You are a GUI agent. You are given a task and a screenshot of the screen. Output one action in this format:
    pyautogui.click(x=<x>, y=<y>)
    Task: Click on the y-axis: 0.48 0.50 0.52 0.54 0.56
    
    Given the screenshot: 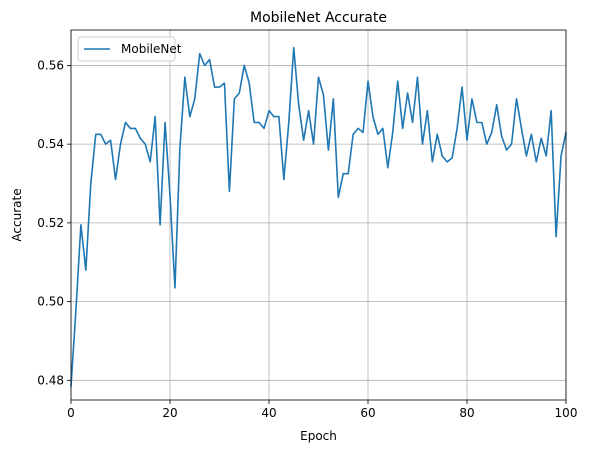 What is the action you would take?
    pyautogui.click(x=54, y=222)
    